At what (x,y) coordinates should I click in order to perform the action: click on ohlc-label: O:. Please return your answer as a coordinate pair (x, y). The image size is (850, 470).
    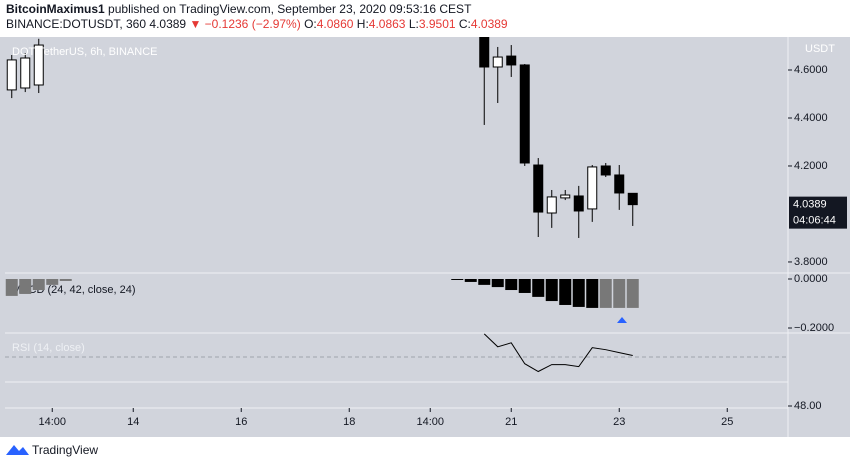
    Looking at the image, I should click on (310, 24).